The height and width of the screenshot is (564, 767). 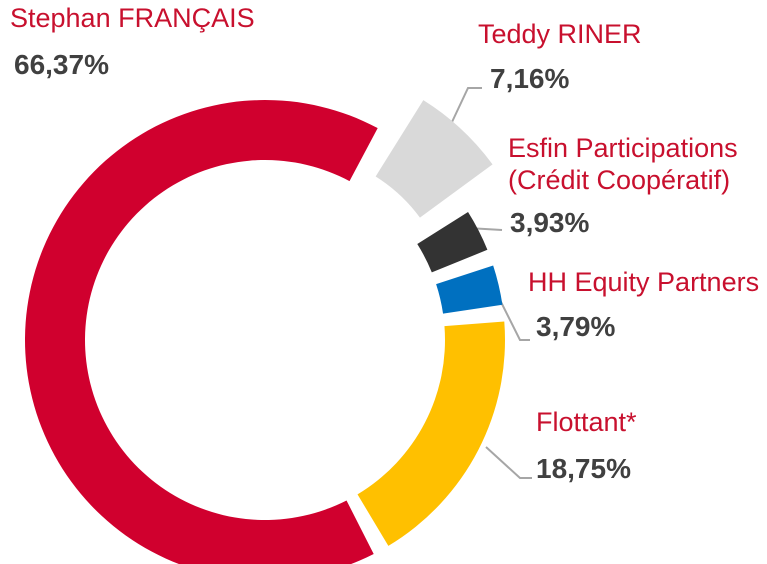 I want to click on category-label: Esfin Participations (Crédit Coopératif), so click(x=623, y=164).